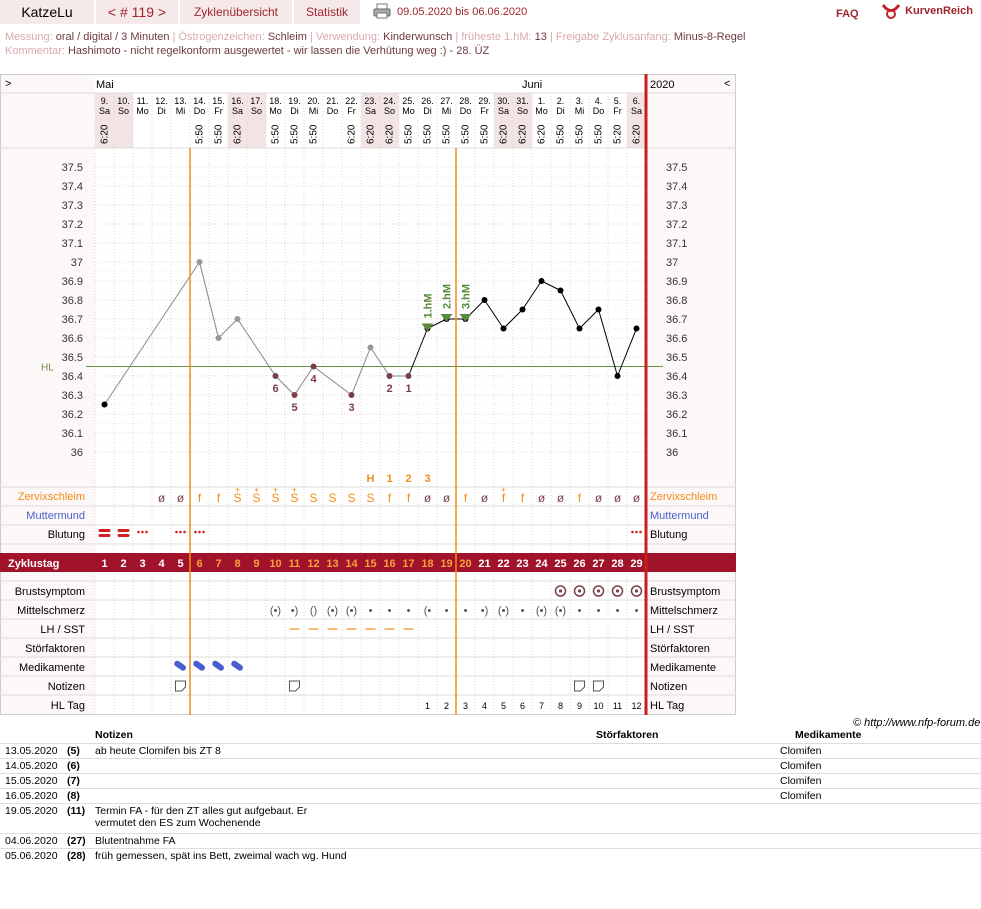 The image size is (981, 909). Describe the element at coordinates (709, 37) in the screenshot. I see `release-value: Minus-8-Regel` at that location.